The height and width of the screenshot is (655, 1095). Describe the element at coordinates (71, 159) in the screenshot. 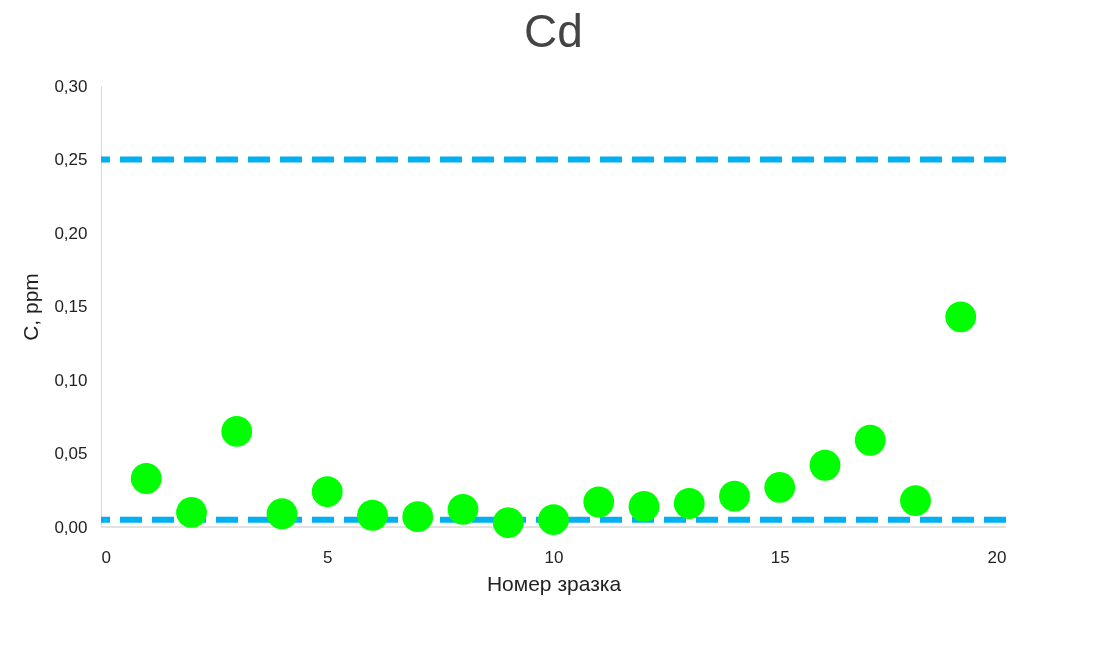

I see `y-tick-label: 0,25` at that location.